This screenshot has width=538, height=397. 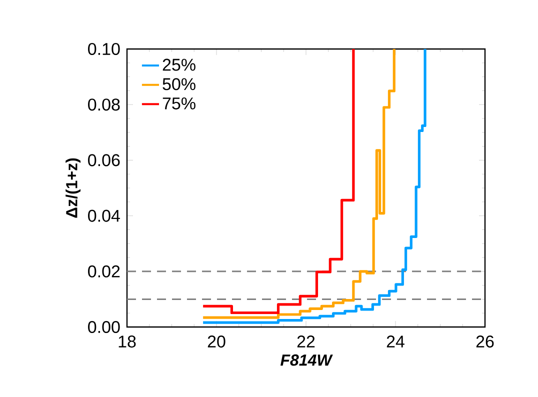 I want to click on x-tick-label: 22, so click(x=306, y=342).